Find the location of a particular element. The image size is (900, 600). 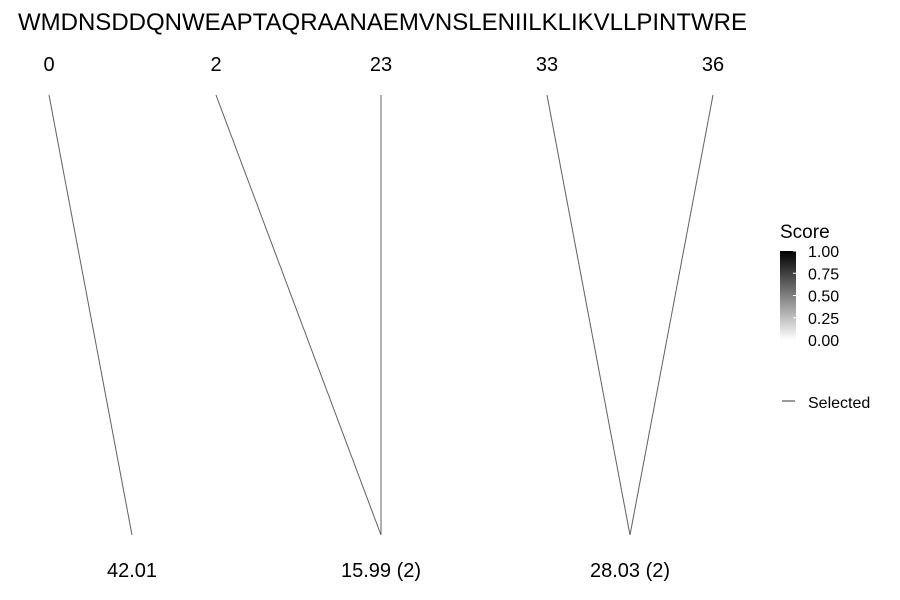

legend-tick-0.75: 0.75 is located at coordinates (823, 274).